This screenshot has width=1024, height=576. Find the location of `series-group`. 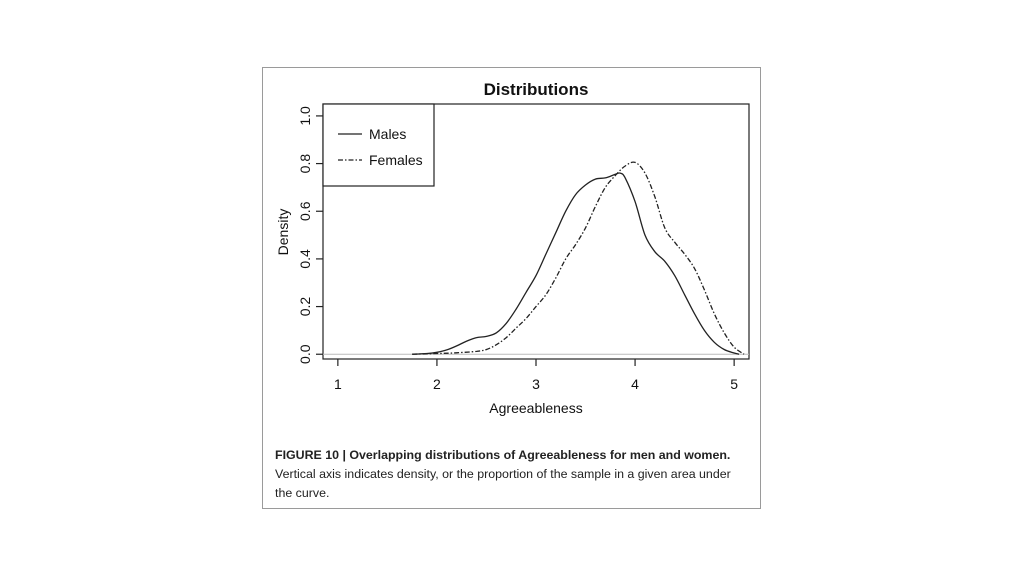

series-group is located at coordinates (578, 258).